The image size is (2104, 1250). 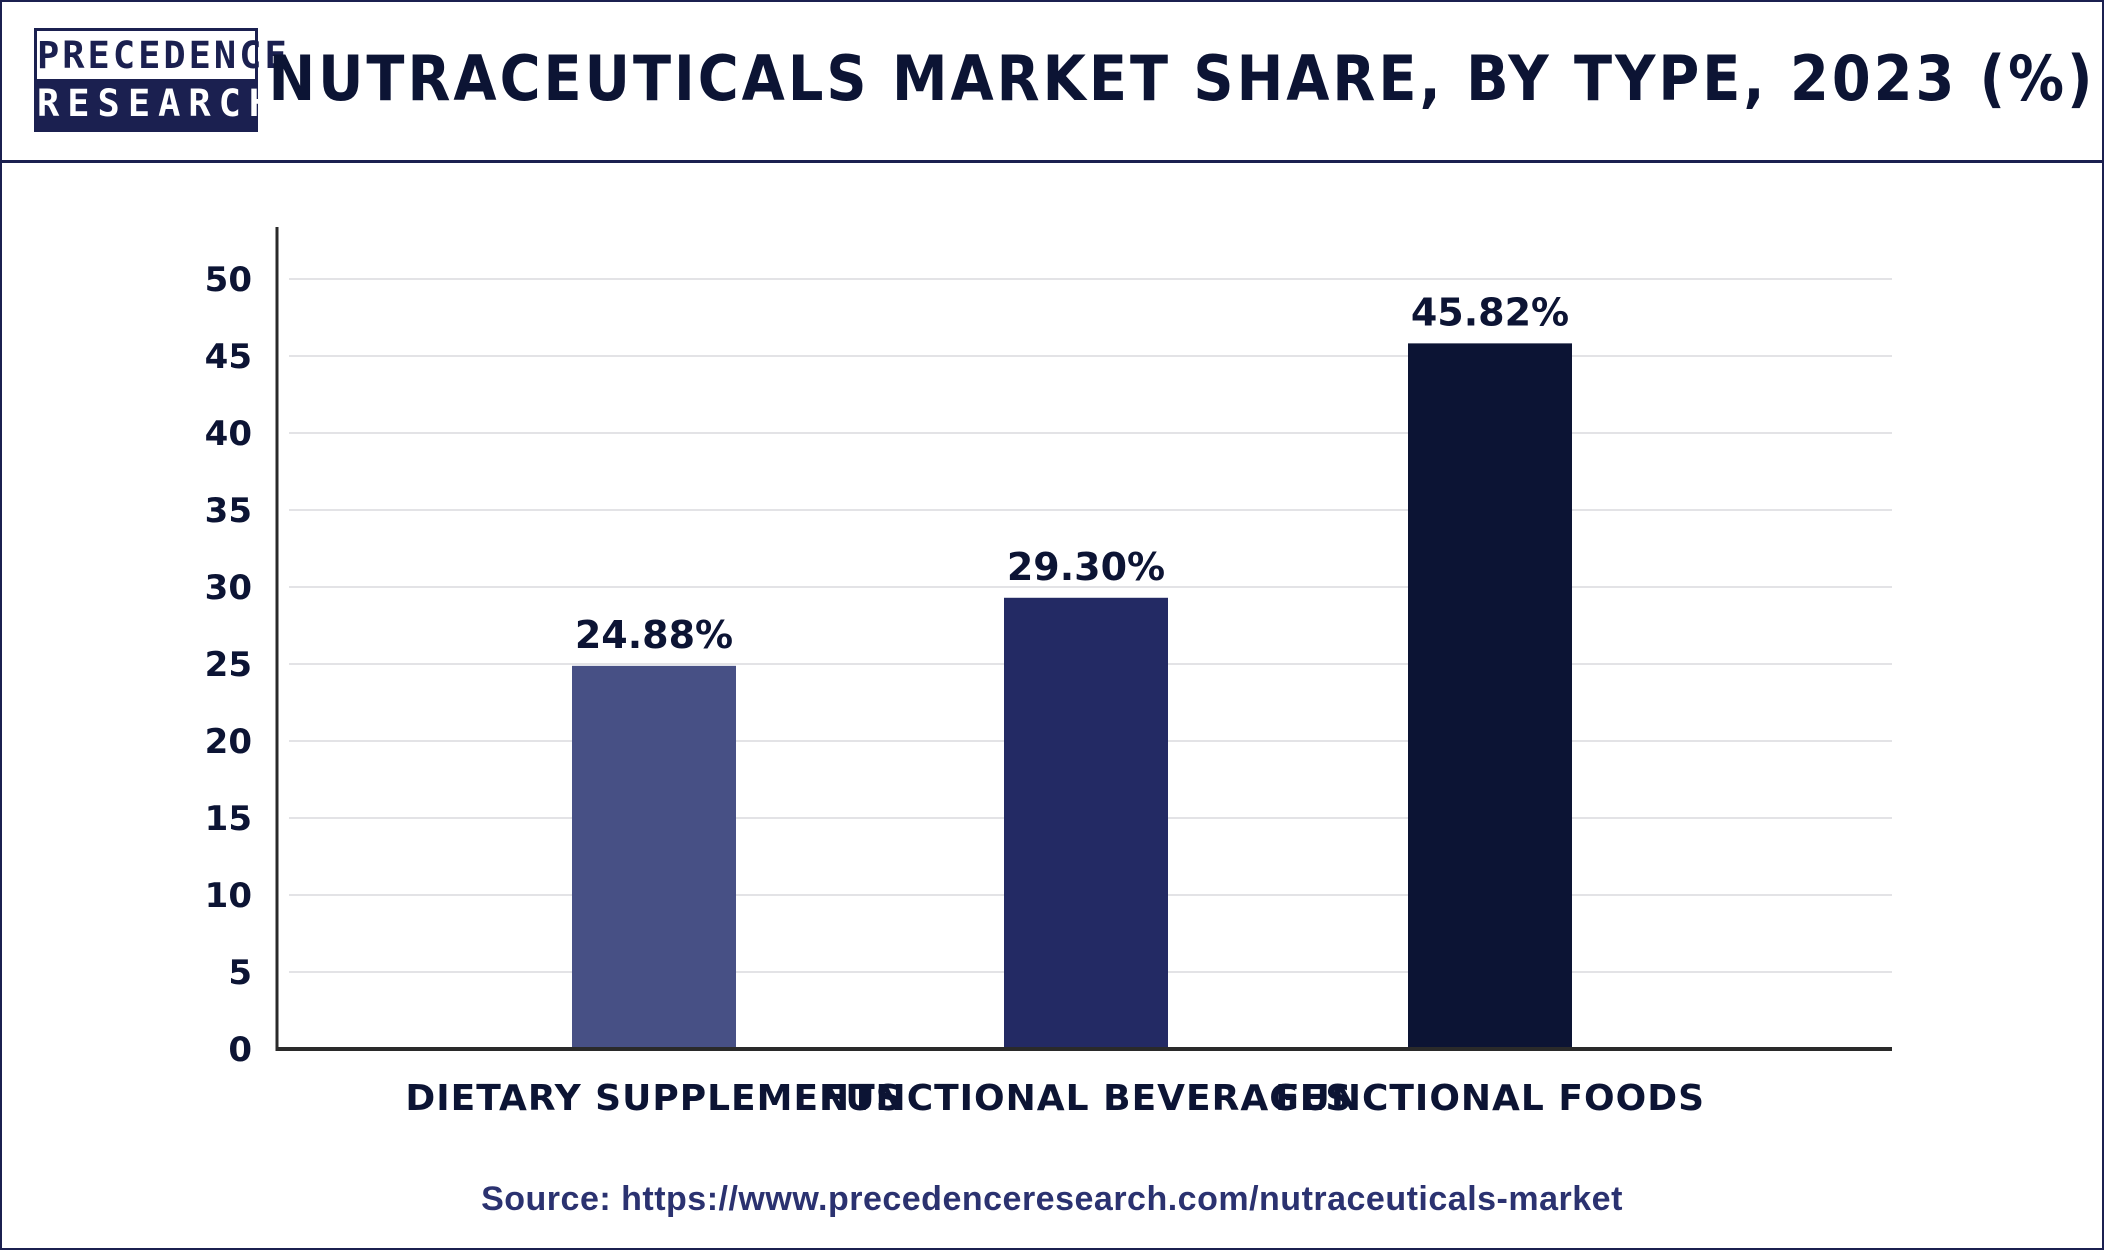 What do you see at coordinates (228, 665) in the screenshot?
I see `y-tick-label: 25` at bounding box center [228, 665].